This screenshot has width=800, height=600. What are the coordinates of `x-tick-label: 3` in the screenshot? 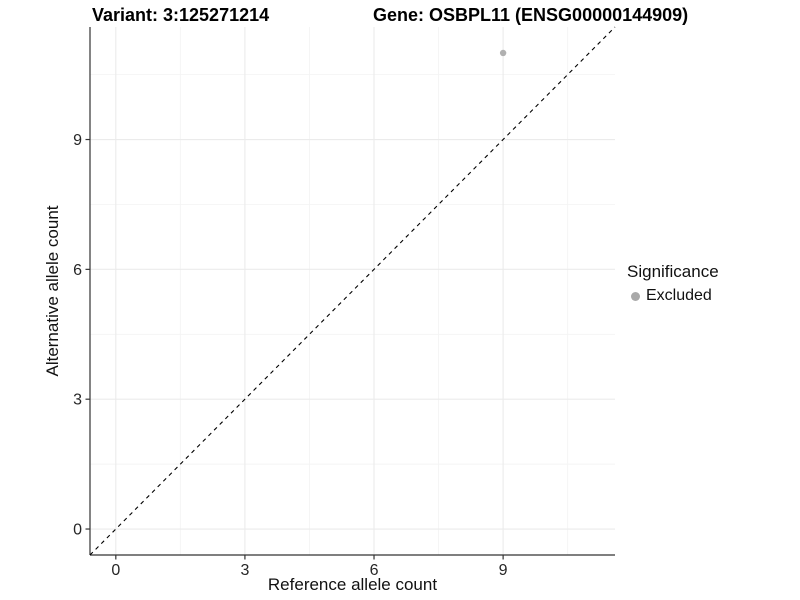 It's located at (244, 570).